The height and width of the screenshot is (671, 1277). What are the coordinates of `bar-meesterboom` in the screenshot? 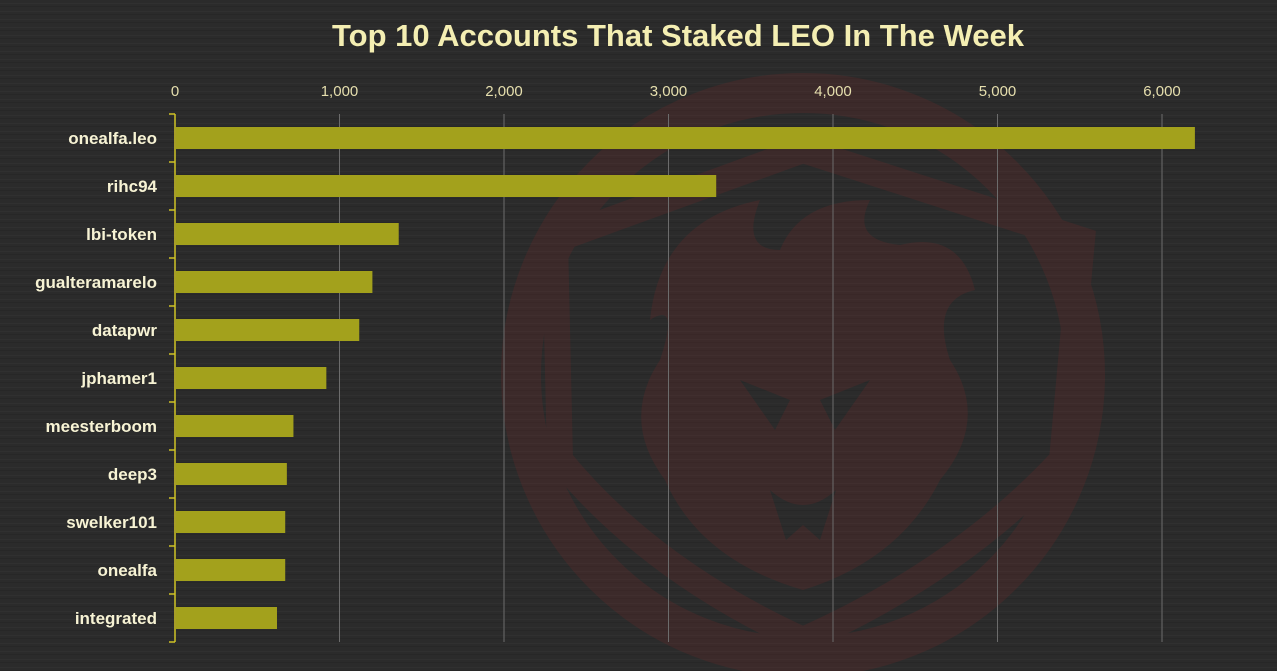 It's located at (235, 426).